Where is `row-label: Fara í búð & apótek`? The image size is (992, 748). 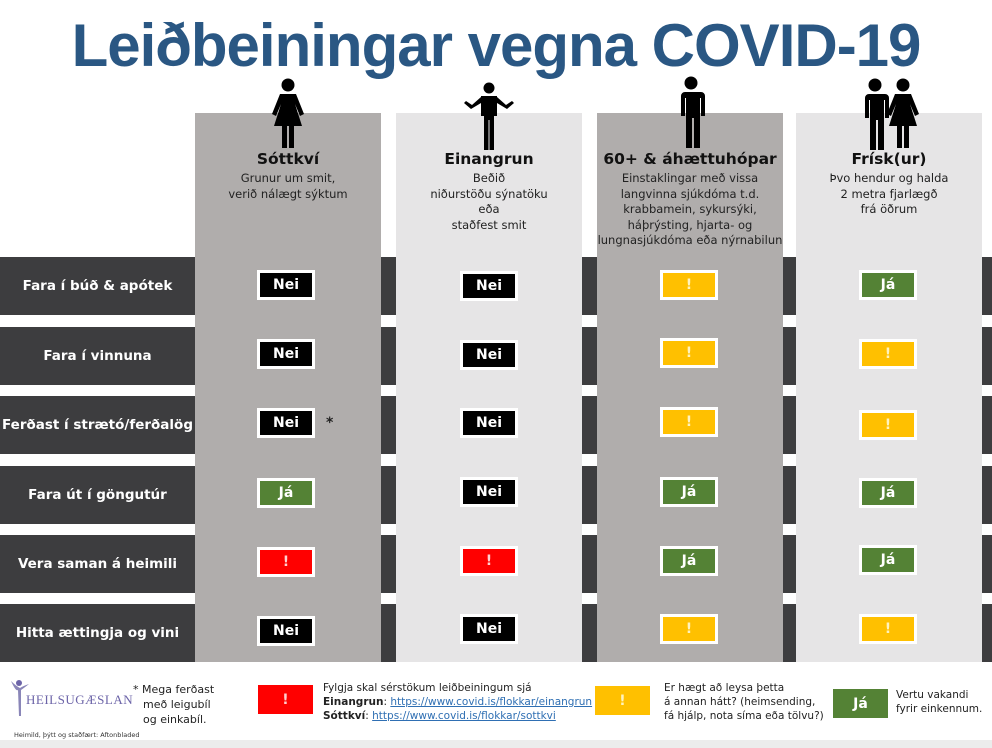
row-label: Fara í búð & apótek is located at coordinates (97, 286).